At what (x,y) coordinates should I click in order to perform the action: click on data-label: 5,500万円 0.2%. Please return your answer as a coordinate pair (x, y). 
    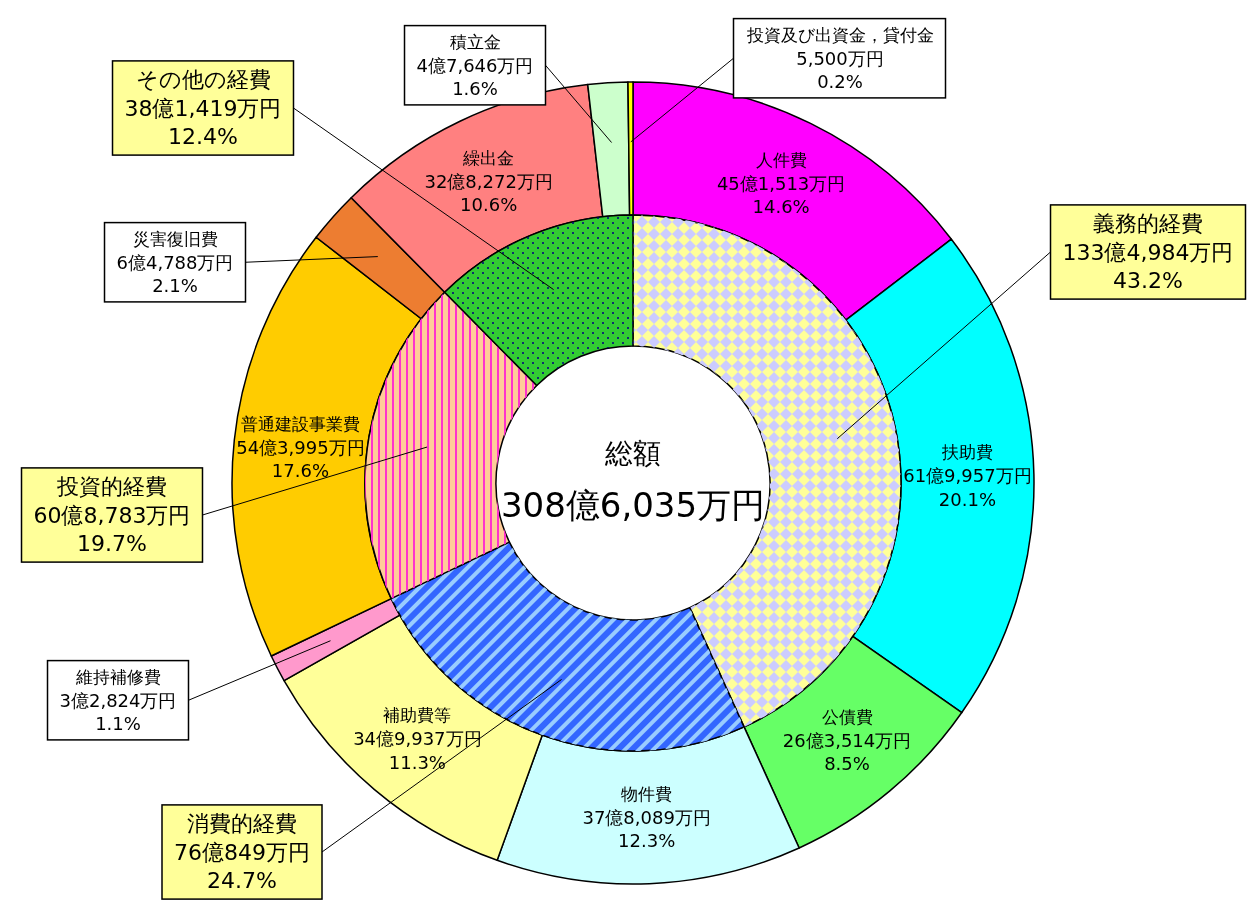
    Looking at the image, I should click on (840, 69).